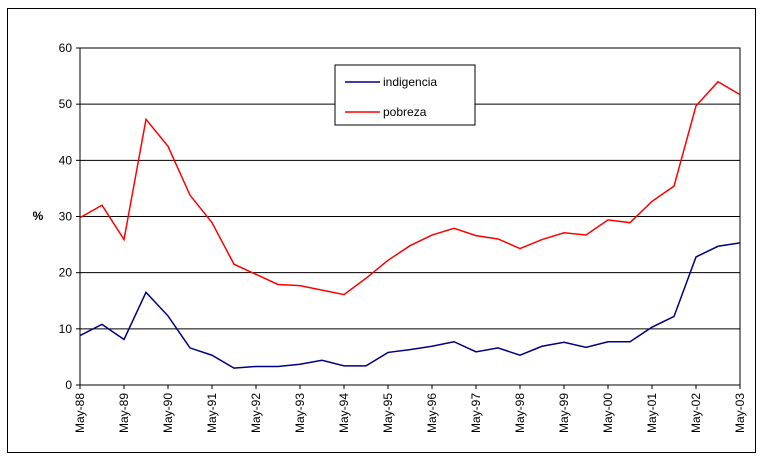 This screenshot has height=461, width=765. I want to click on legend-box, so click(405, 95).